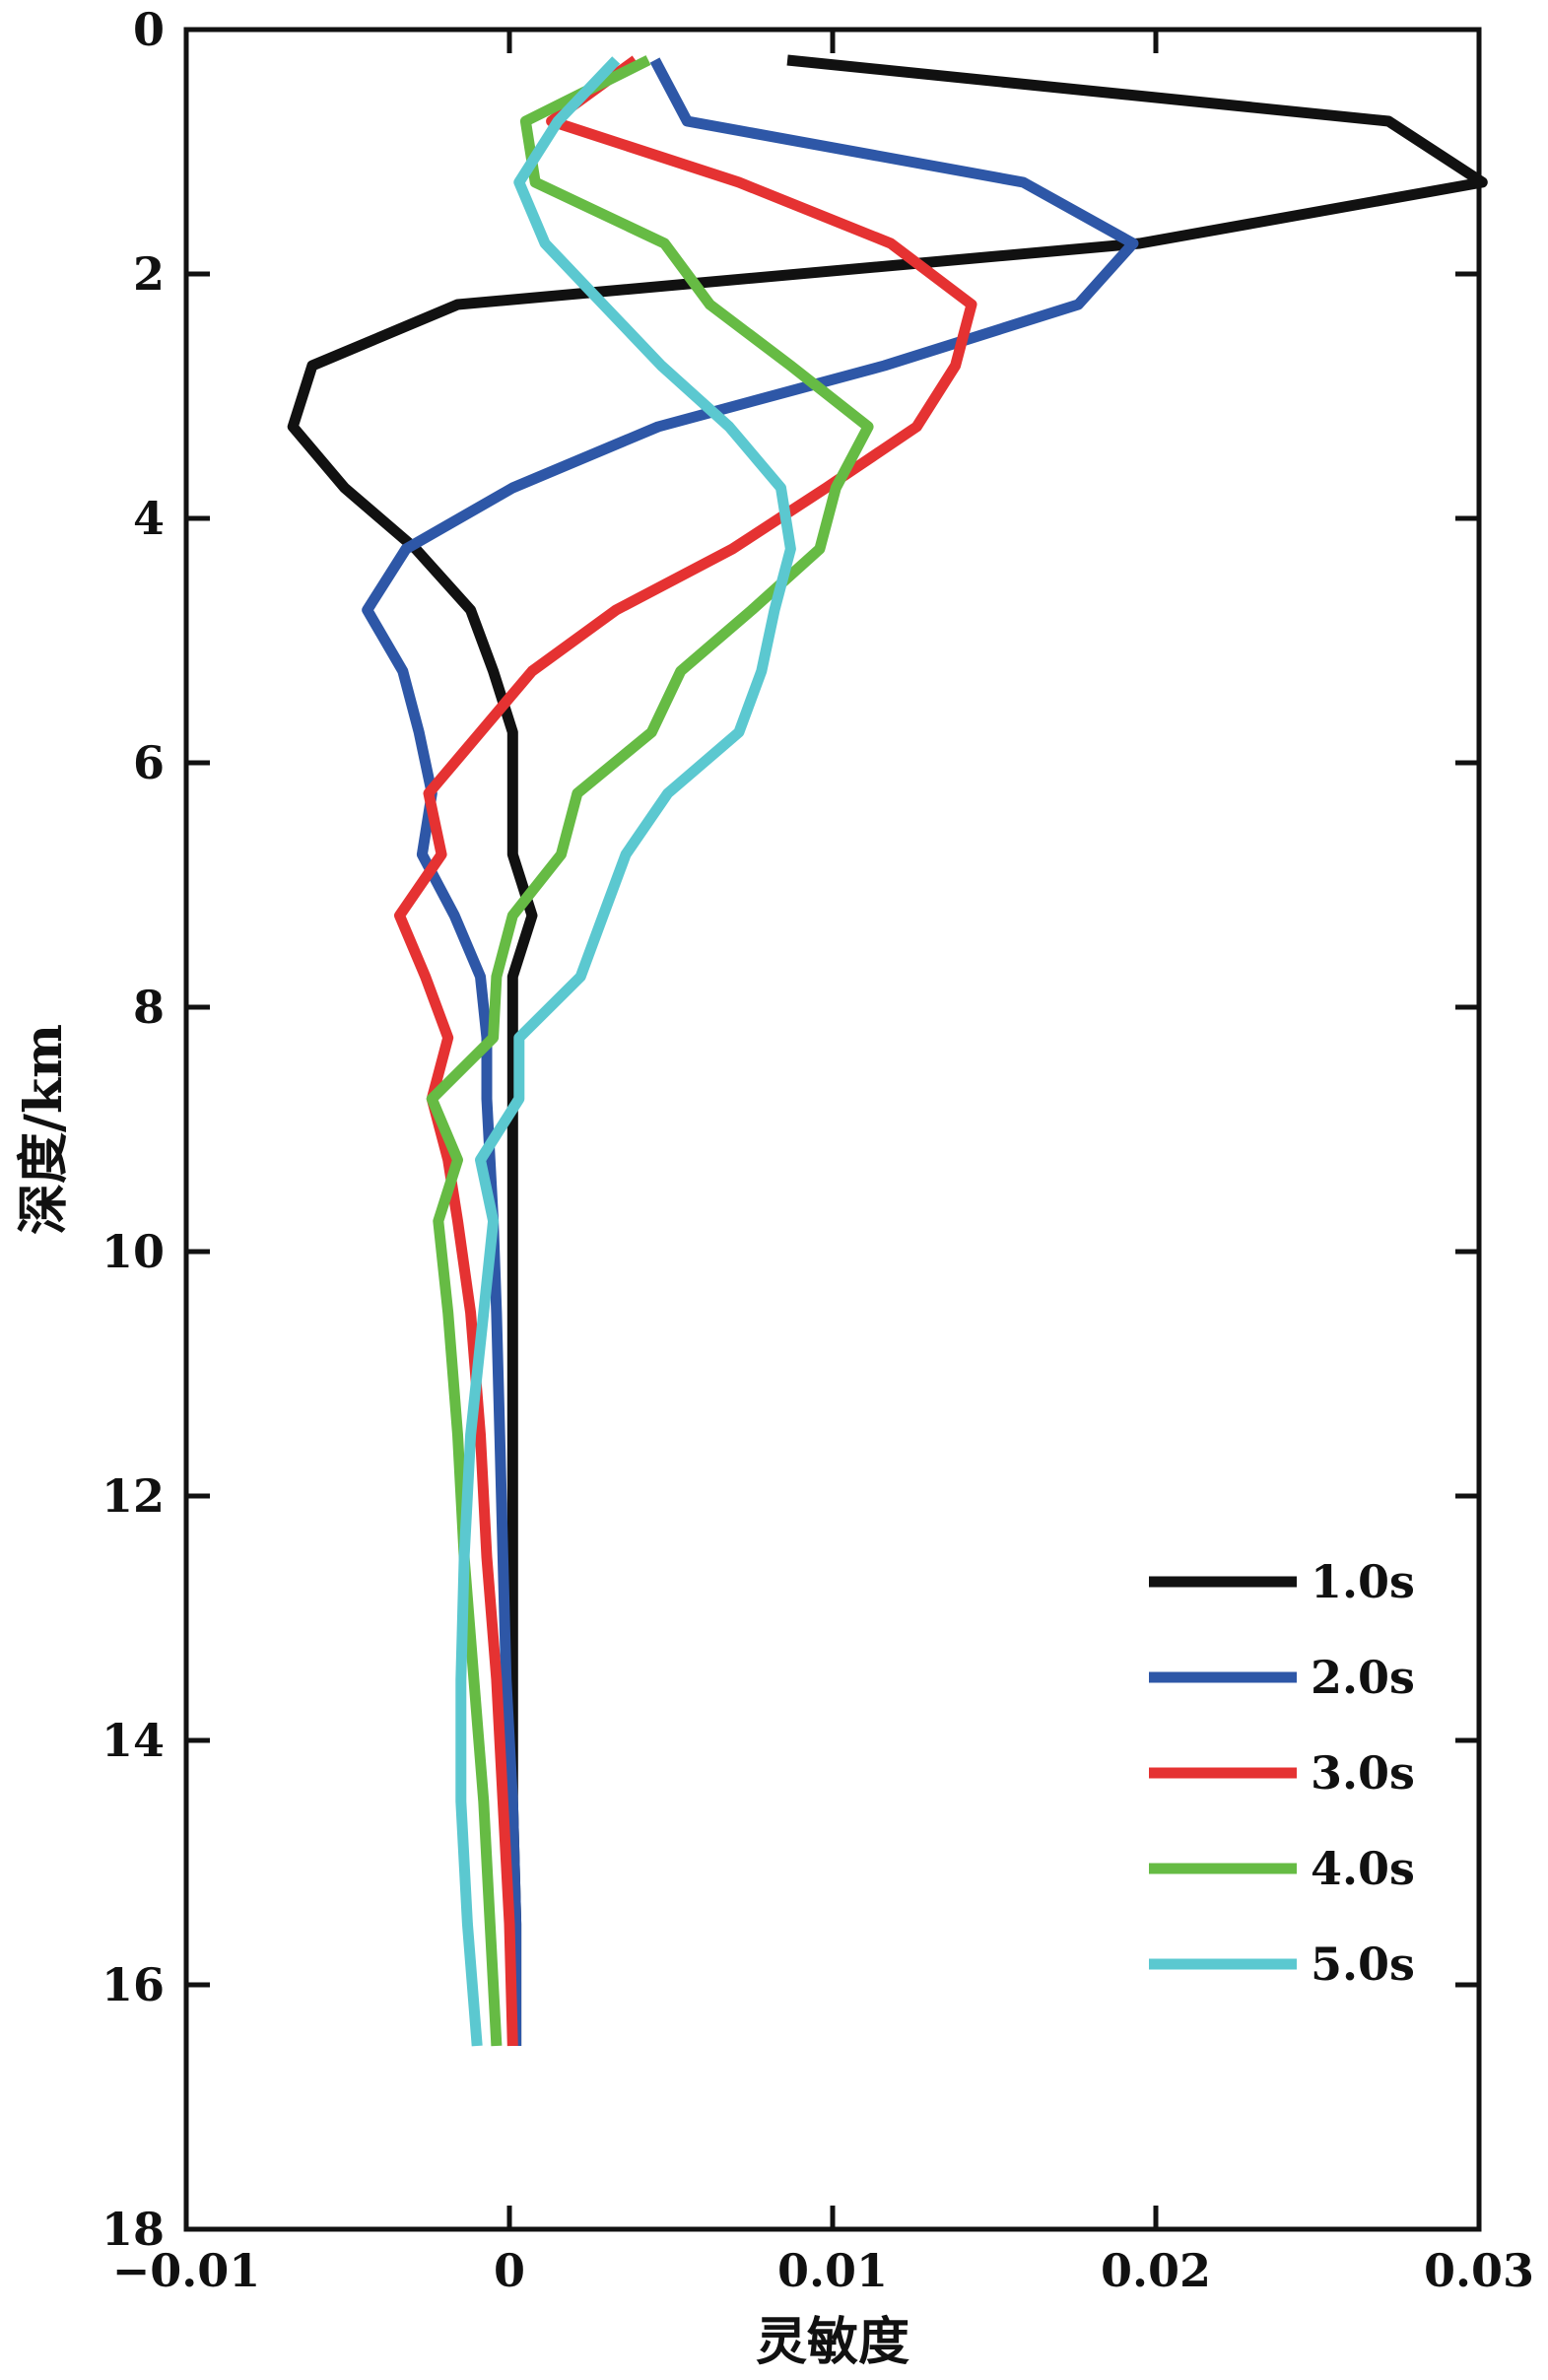 This screenshot has width=1548, height=2380. I want to click on y-axis-title: 深度/km, so click(44, 1129).